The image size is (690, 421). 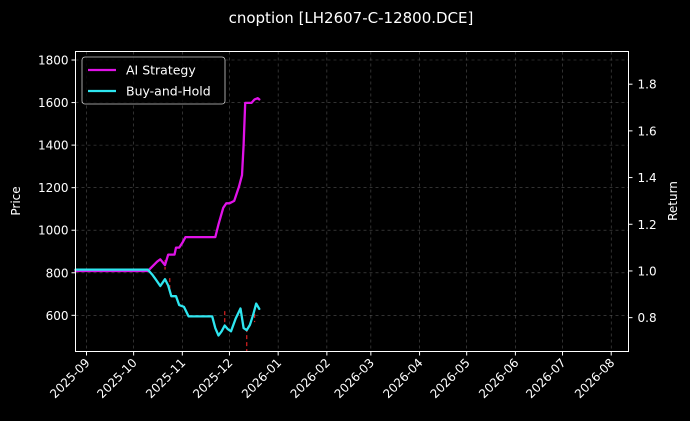 What do you see at coordinates (53, 146) in the screenshot?
I see `y-tick-label: 1400` at bounding box center [53, 146].